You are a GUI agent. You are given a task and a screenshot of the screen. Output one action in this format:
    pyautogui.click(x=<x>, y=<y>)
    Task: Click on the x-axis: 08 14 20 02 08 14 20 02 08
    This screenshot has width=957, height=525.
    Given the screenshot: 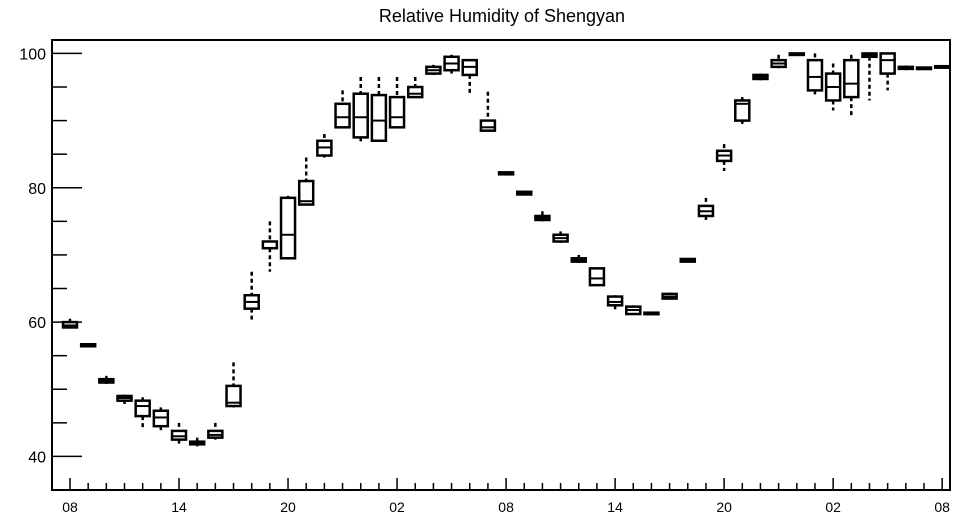 What is the action you would take?
    pyautogui.click(x=506, y=496)
    